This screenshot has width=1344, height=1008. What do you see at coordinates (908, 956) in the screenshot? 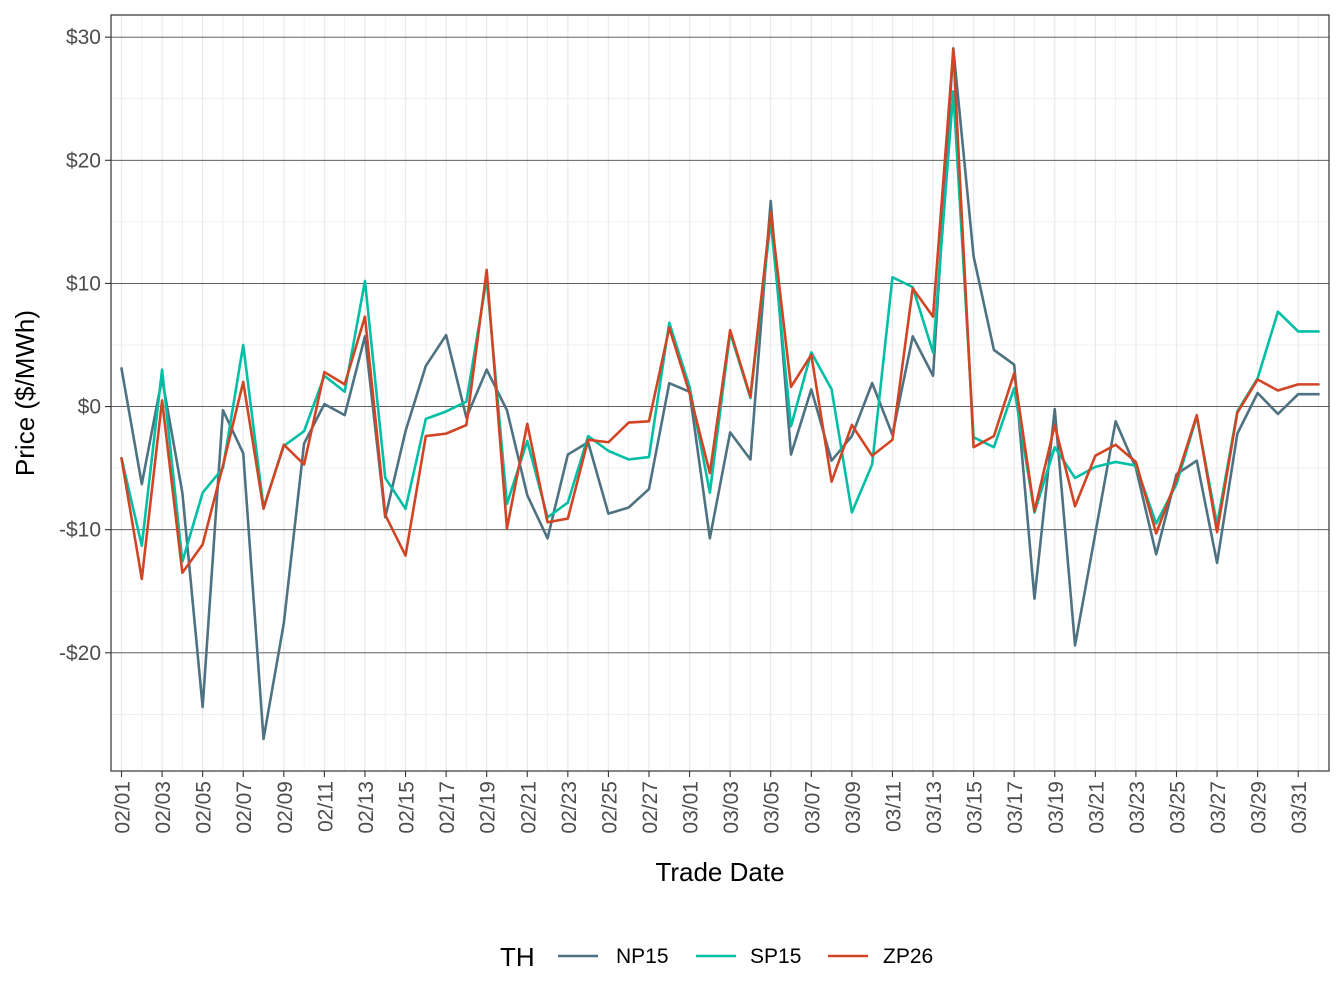
I see `legend-label-zp26: ZP26` at bounding box center [908, 956].